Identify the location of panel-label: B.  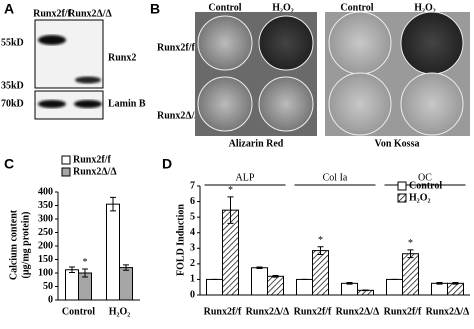
(155, 9).